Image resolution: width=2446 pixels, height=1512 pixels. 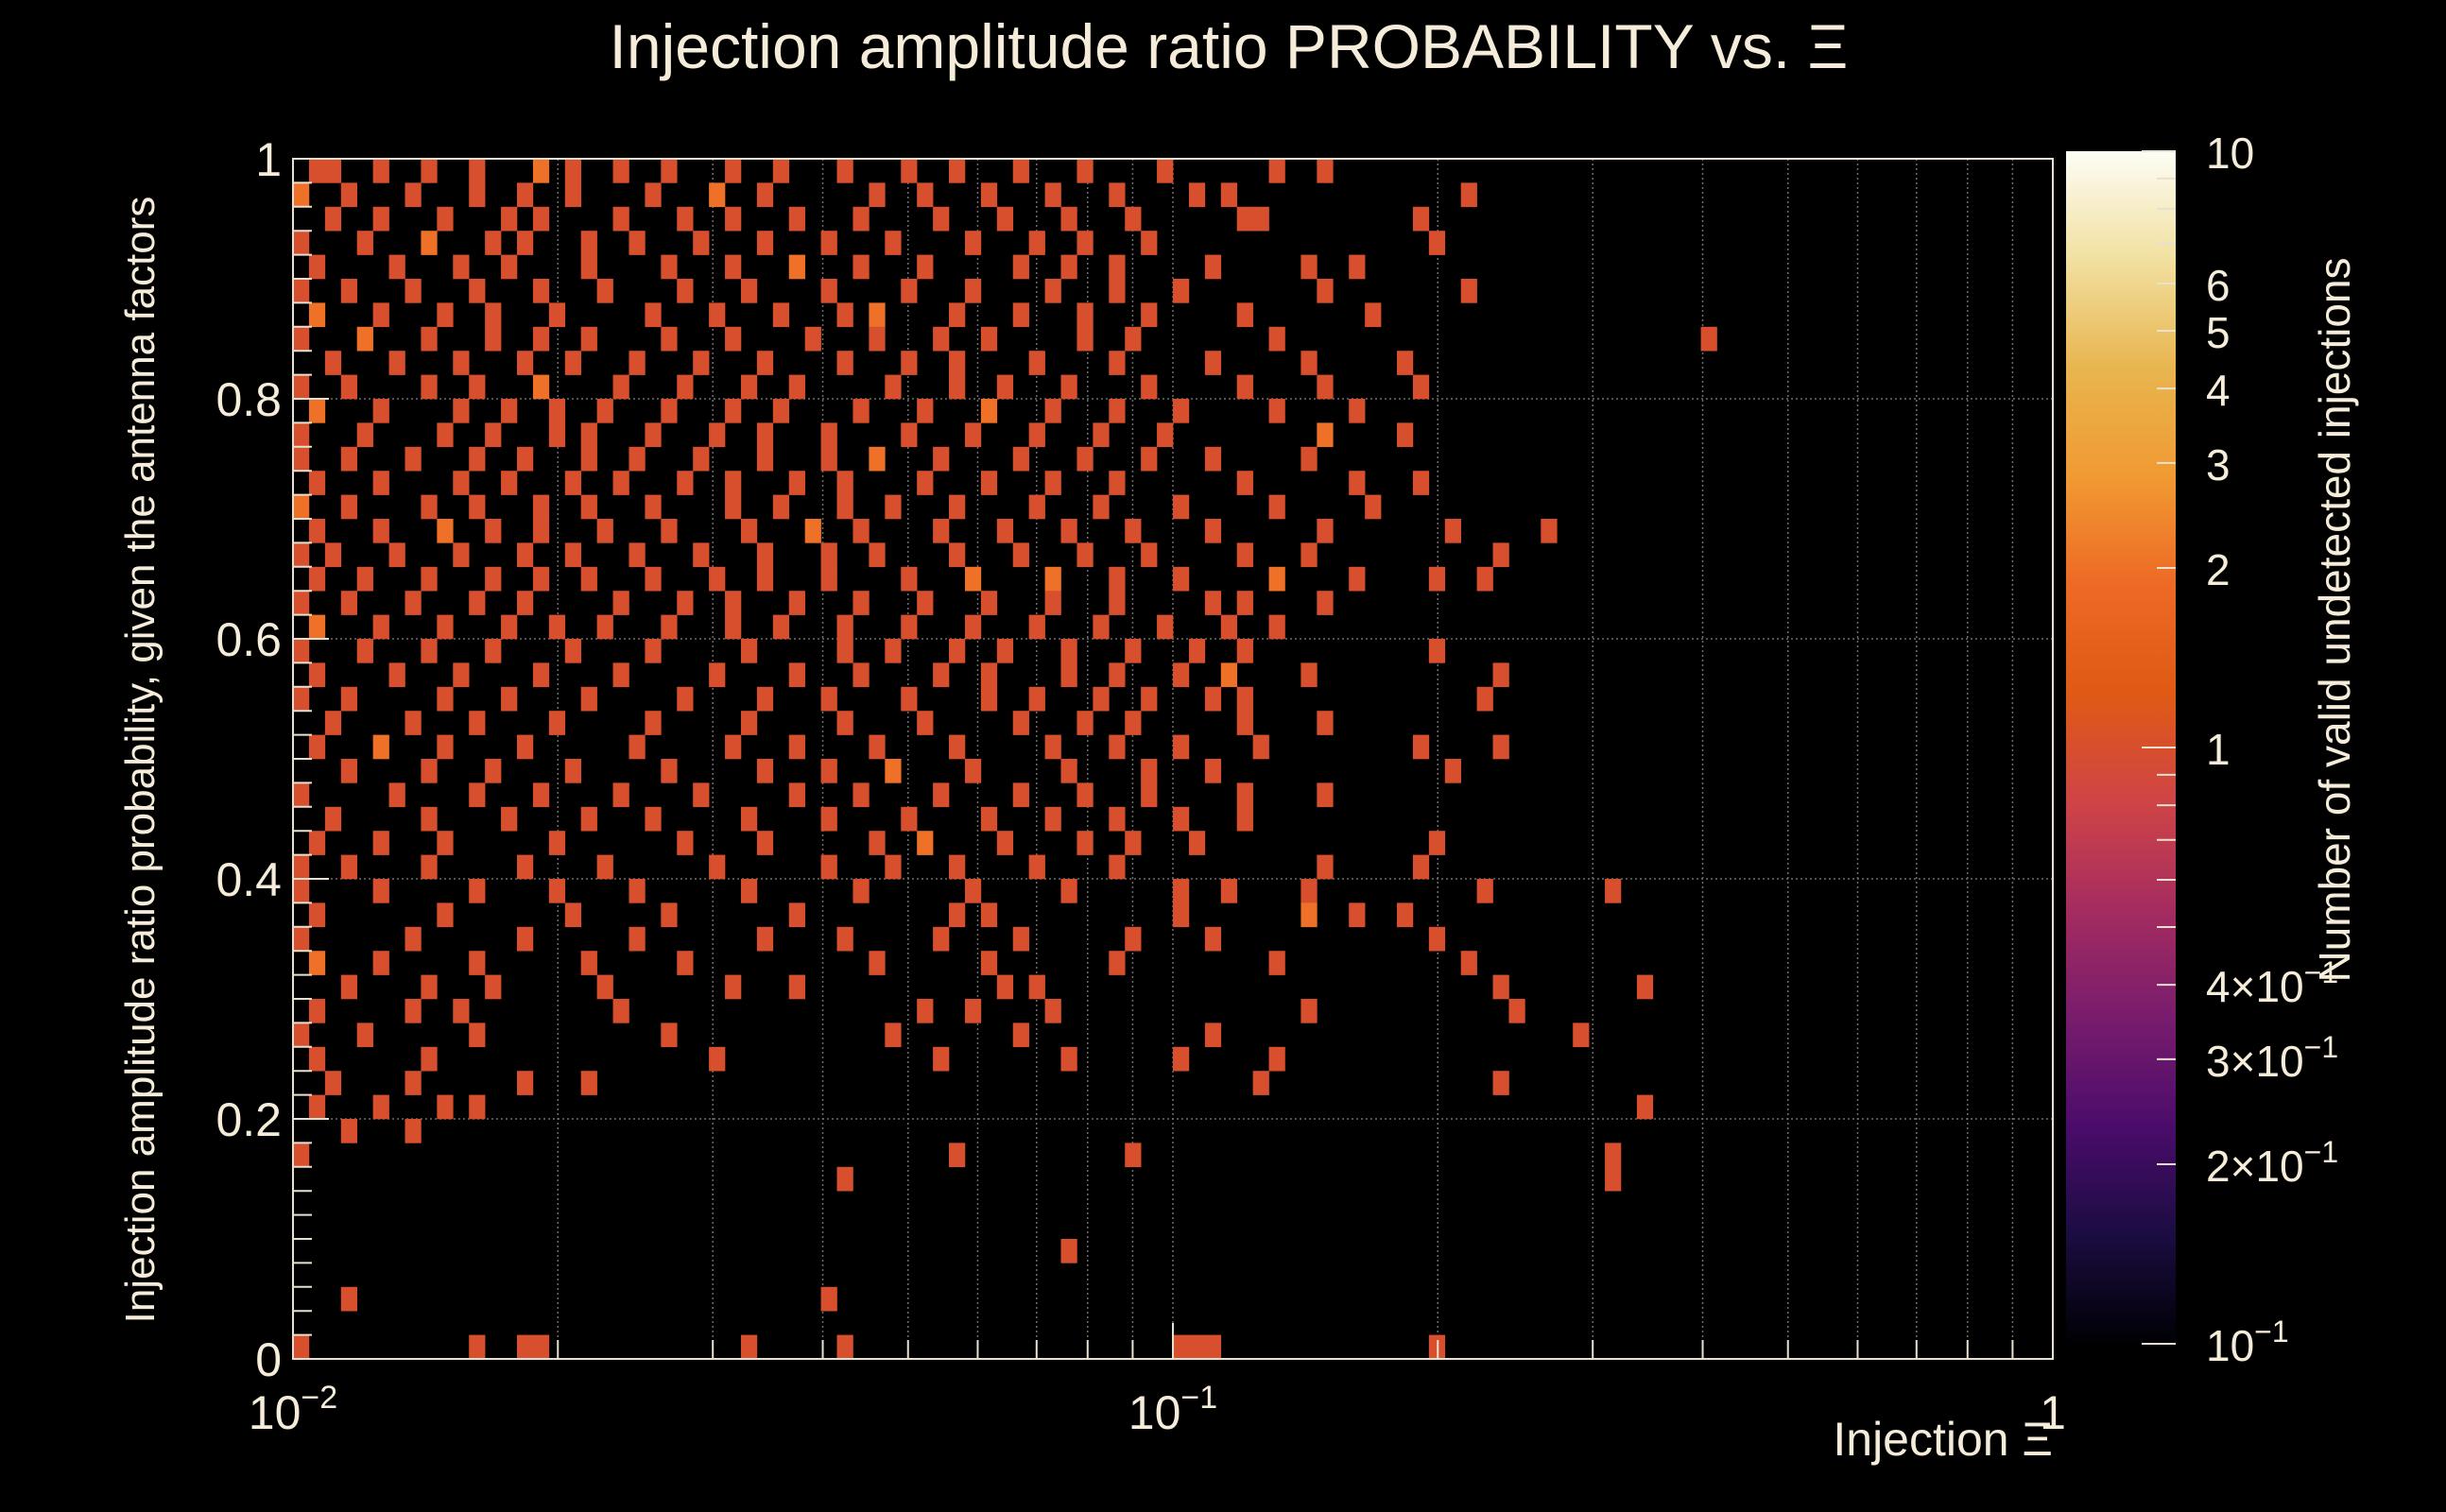 I want to click on colorbar-tick-label: 6, so click(x=2218, y=285).